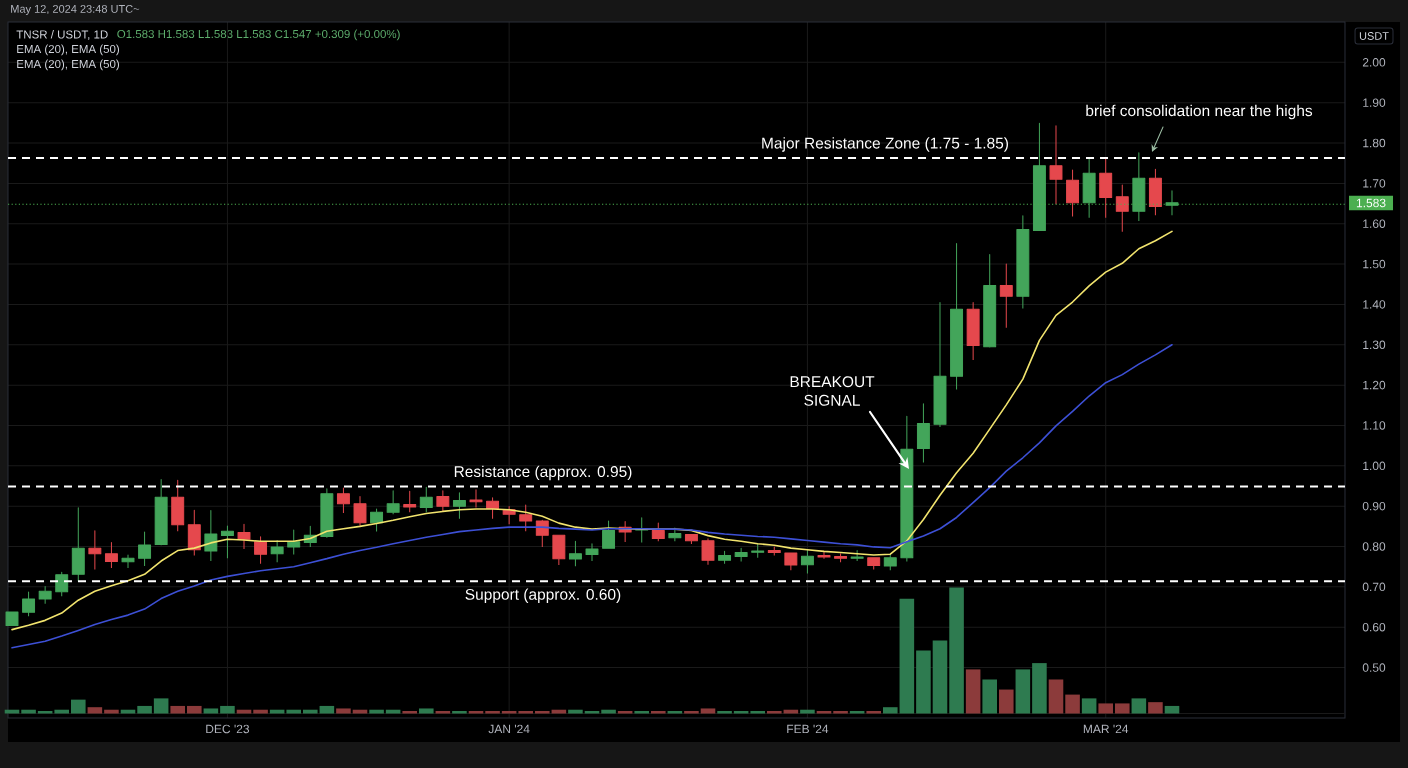  What do you see at coordinates (543, 473) in the screenshot?
I see `ref-line-label: Resistance (approx. 0.95)` at bounding box center [543, 473].